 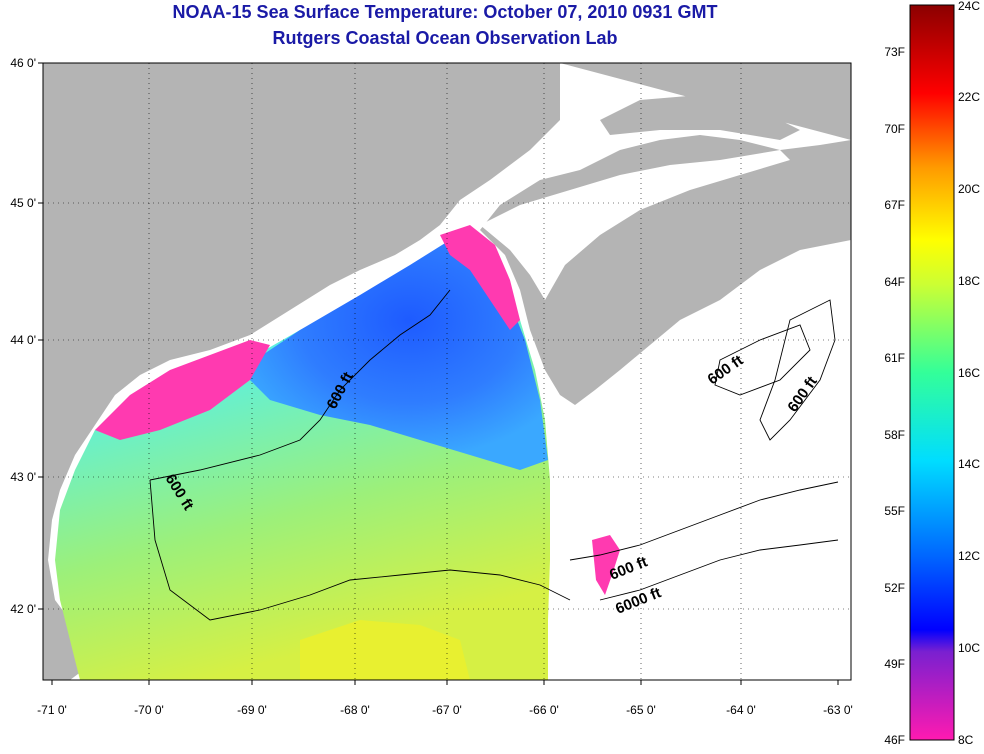 What do you see at coordinates (894, 205) in the screenshot?
I see `colorbar-f-label: 67F` at bounding box center [894, 205].